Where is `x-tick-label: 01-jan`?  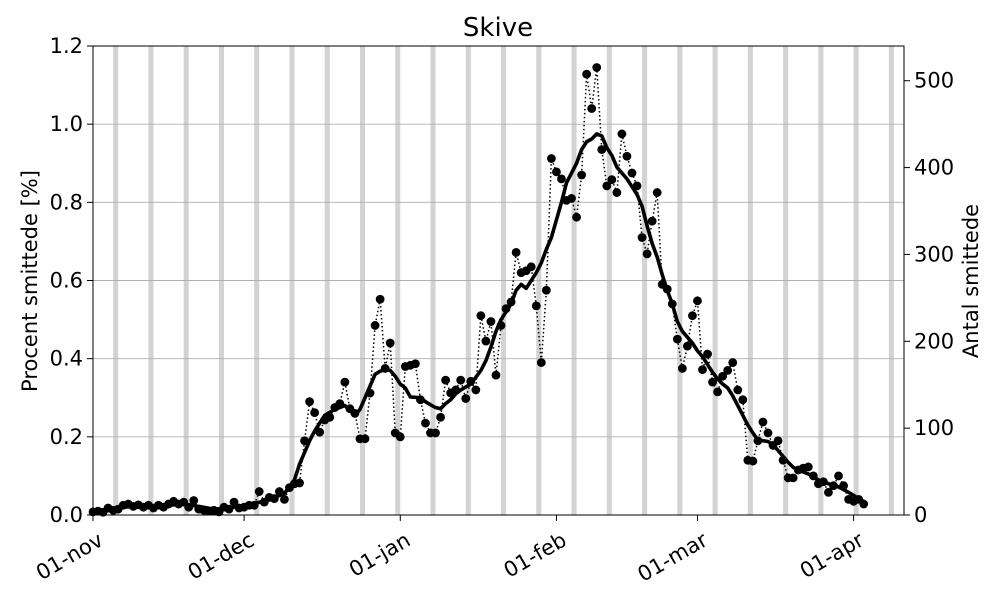 x-tick-label: 01-jan is located at coordinates (379, 555).